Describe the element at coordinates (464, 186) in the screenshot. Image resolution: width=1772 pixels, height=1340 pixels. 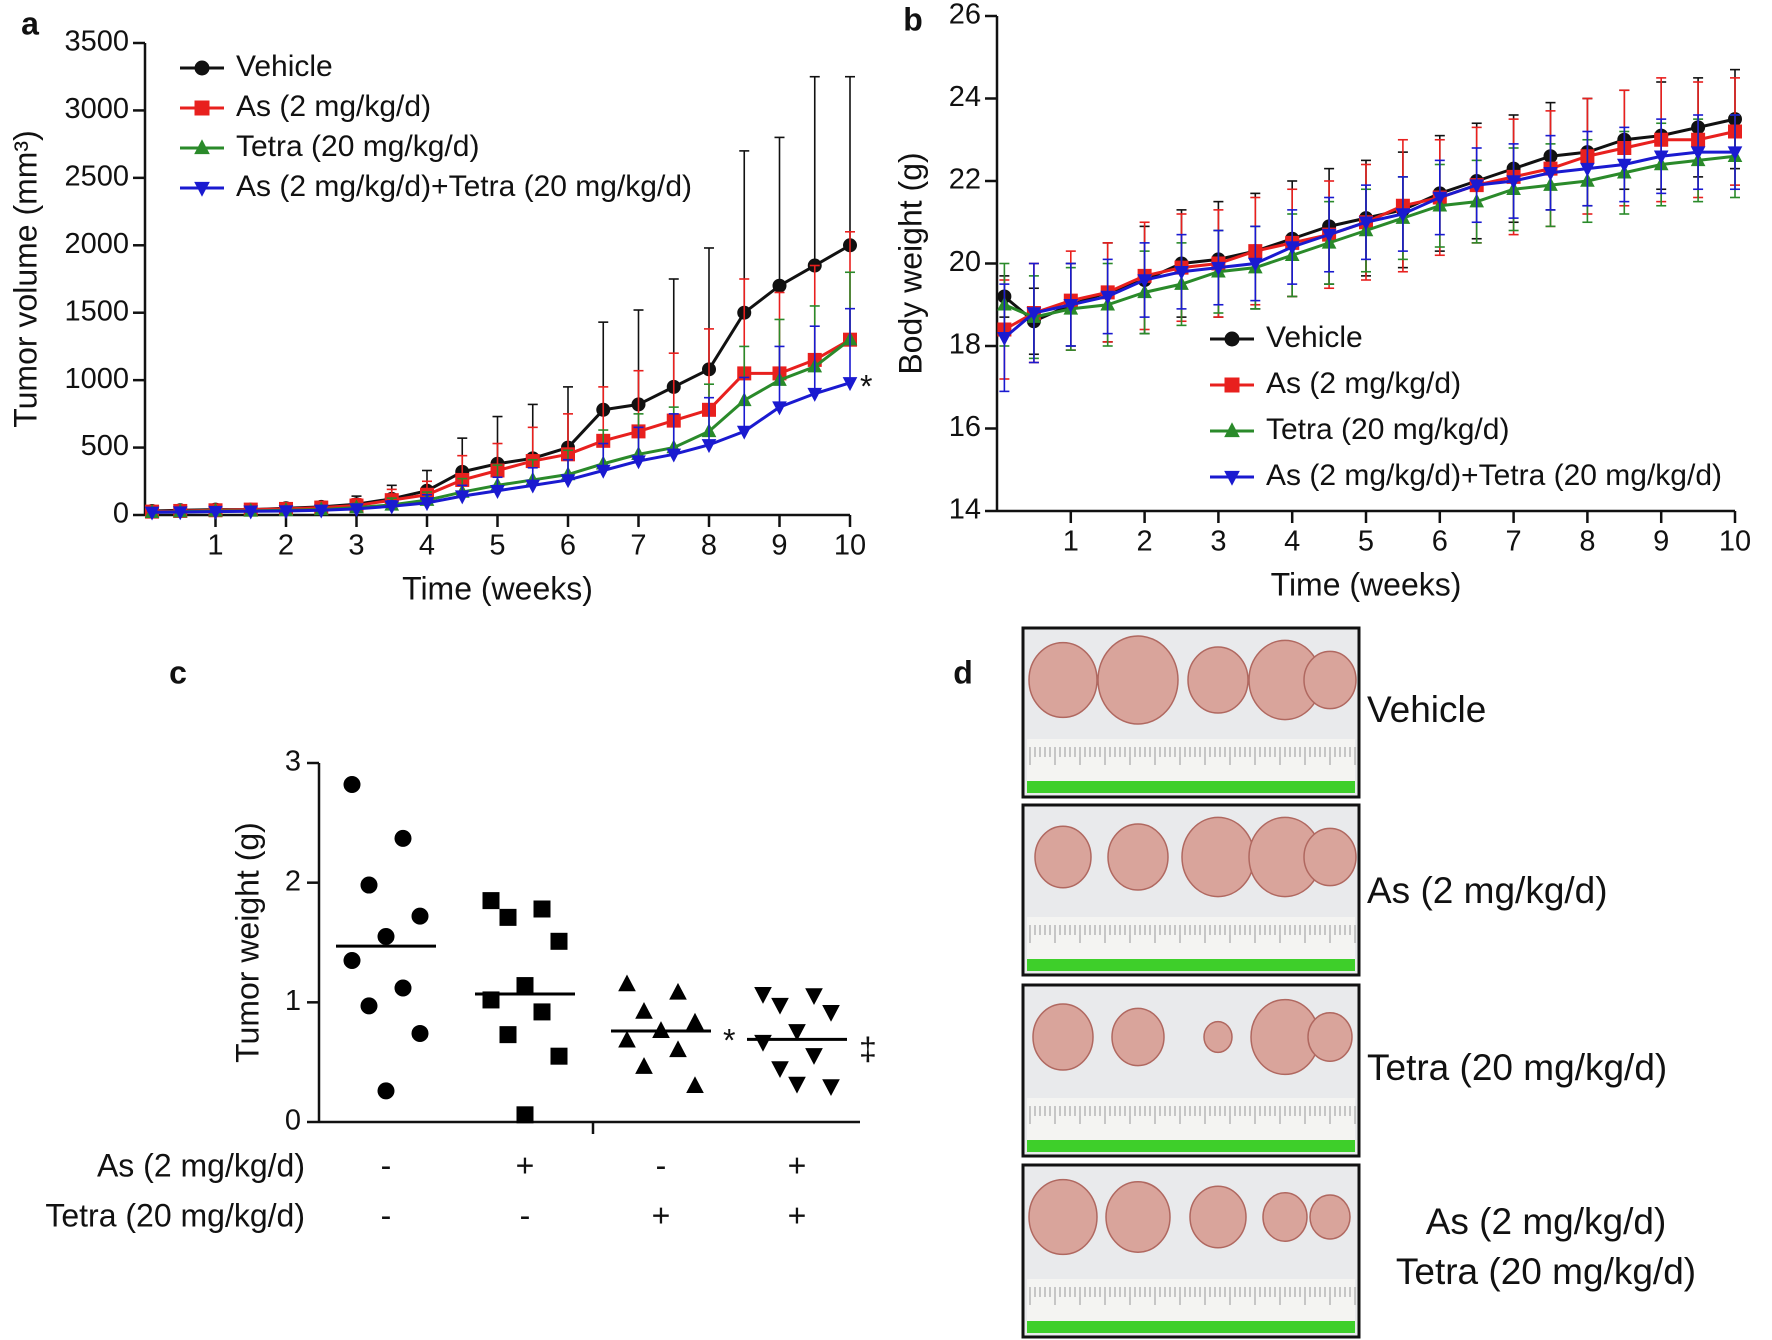
I see `legend-label: As (2 mg/kg/d)+Tetra (20 mg/kg/d)` at that location.